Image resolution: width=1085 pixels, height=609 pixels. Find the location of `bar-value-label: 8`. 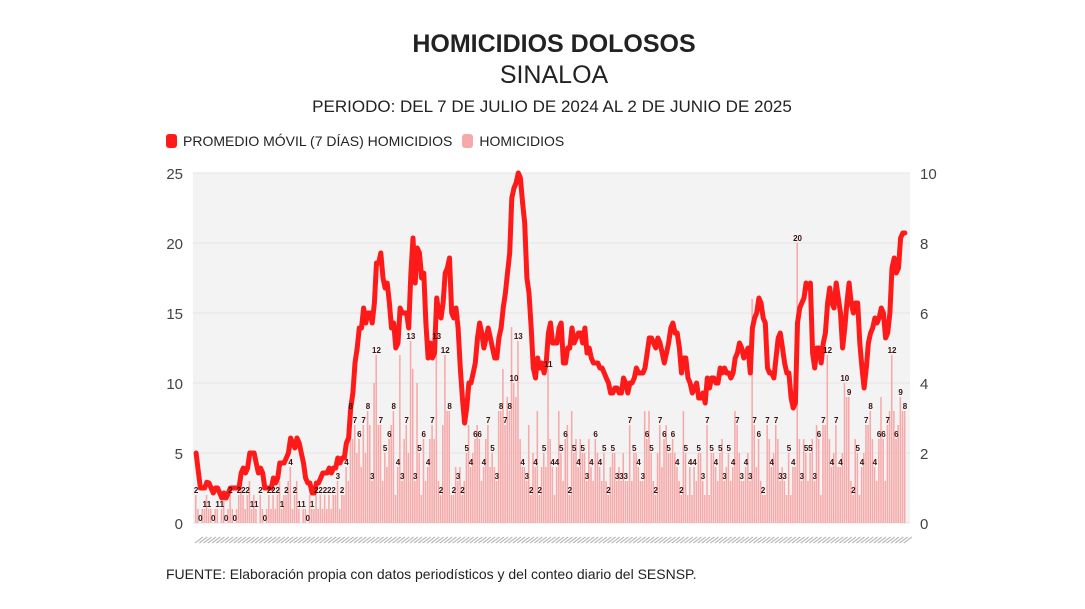

bar-value-label: 8 is located at coordinates (449, 406).